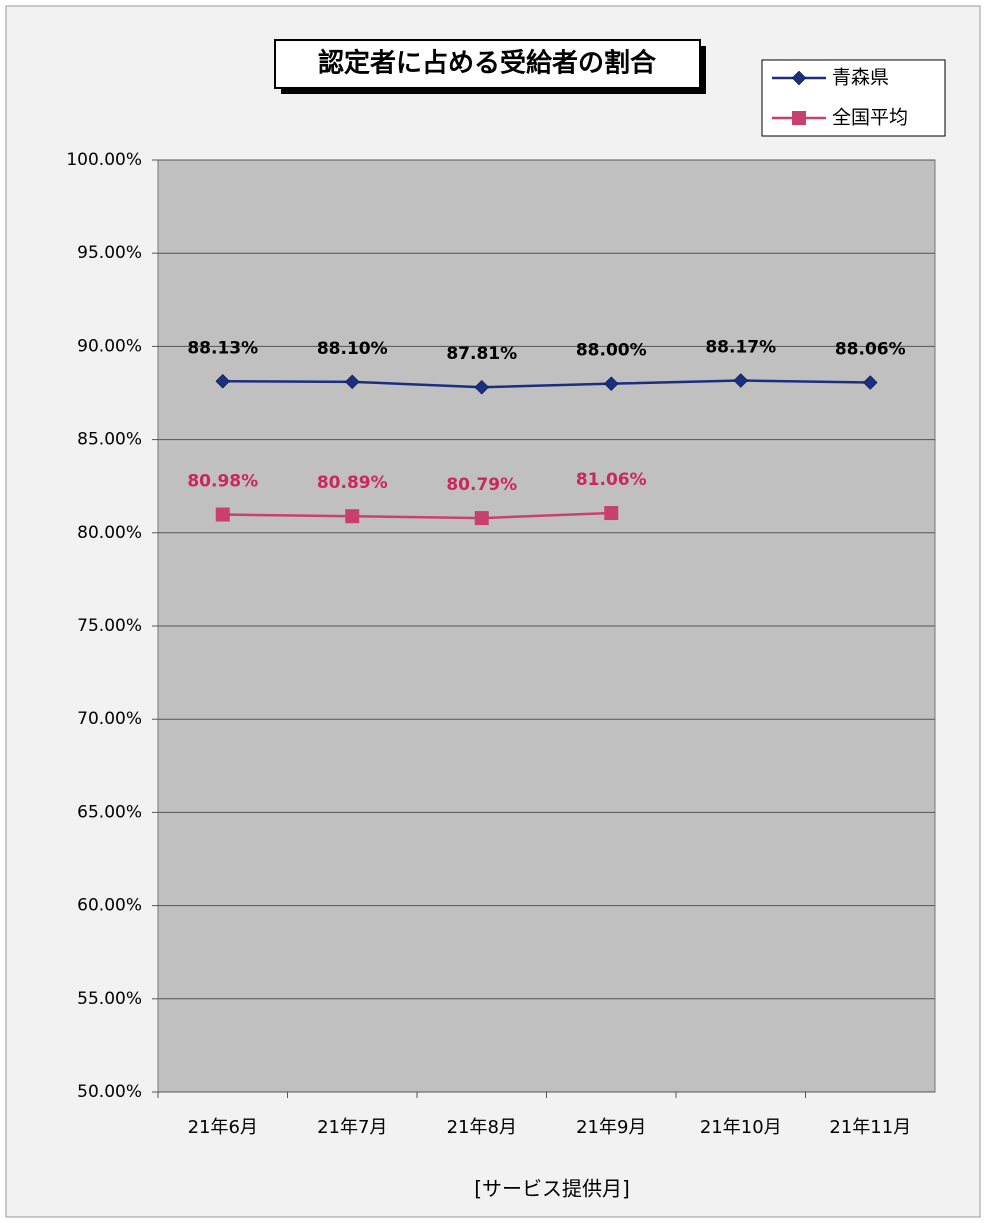 This screenshot has height=1223, width=986. Describe the element at coordinates (109, 906) in the screenshot. I see `y-tick-label: 60.00%` at that location.